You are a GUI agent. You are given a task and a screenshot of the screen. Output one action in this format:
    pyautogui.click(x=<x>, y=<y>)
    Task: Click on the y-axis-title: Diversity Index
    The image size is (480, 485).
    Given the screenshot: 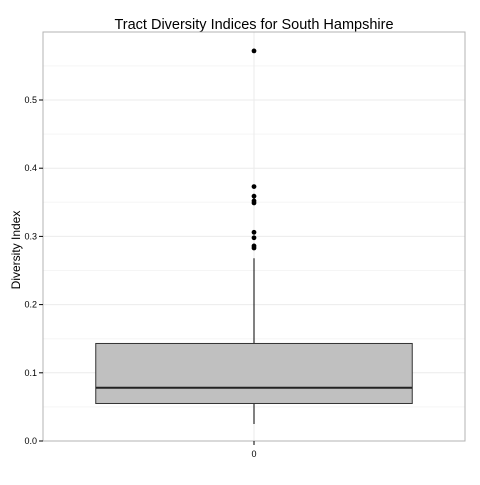 What is the action you would take?
    pyautogui.click(x=16, y=250)
    